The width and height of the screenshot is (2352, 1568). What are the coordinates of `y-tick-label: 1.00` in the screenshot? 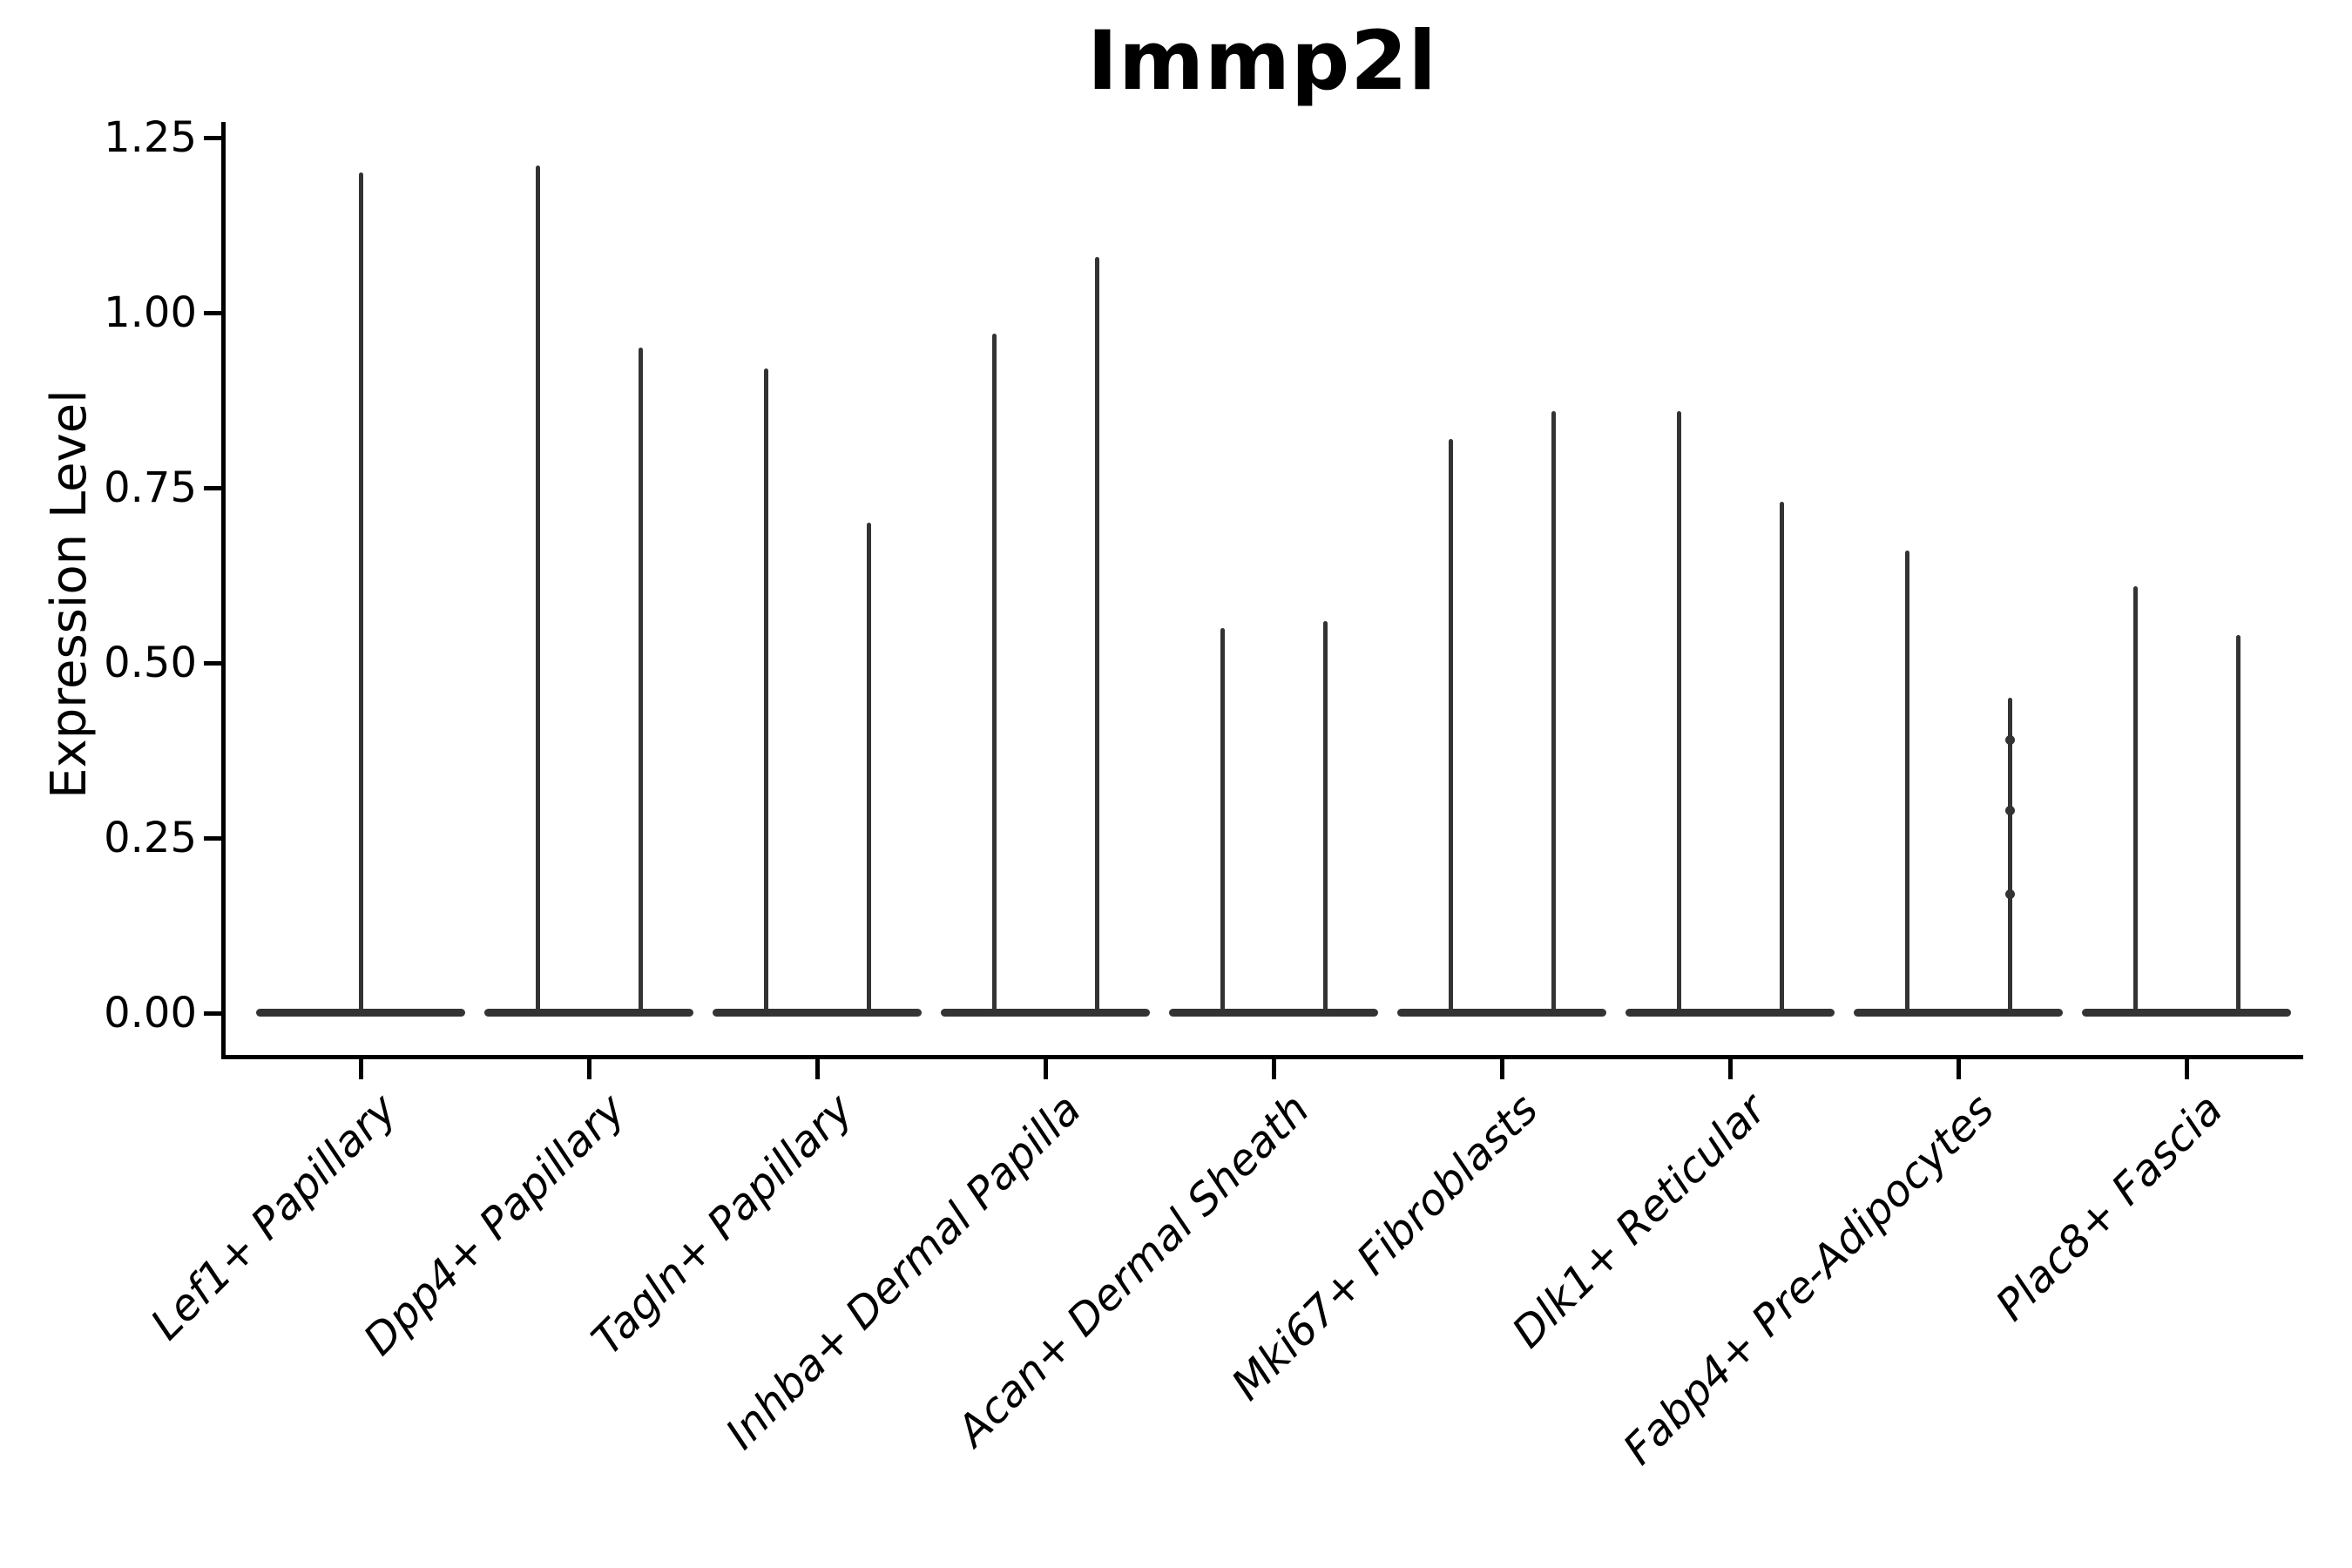 It's located at (150, 312).